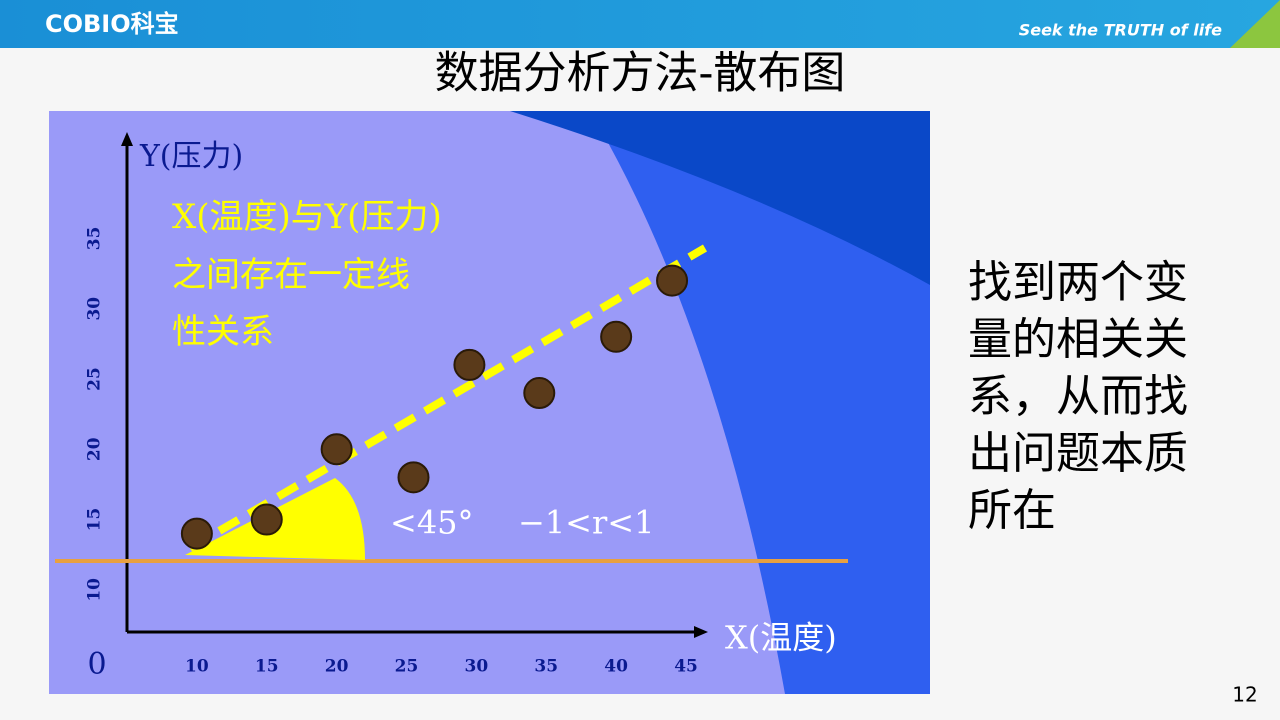 This screenshot has height=720, width=1280. What do you see at coordinates (191, 156) in the screenshot?
I see `y-axis-label: Y(压力)` at bounding box center [191, 156].